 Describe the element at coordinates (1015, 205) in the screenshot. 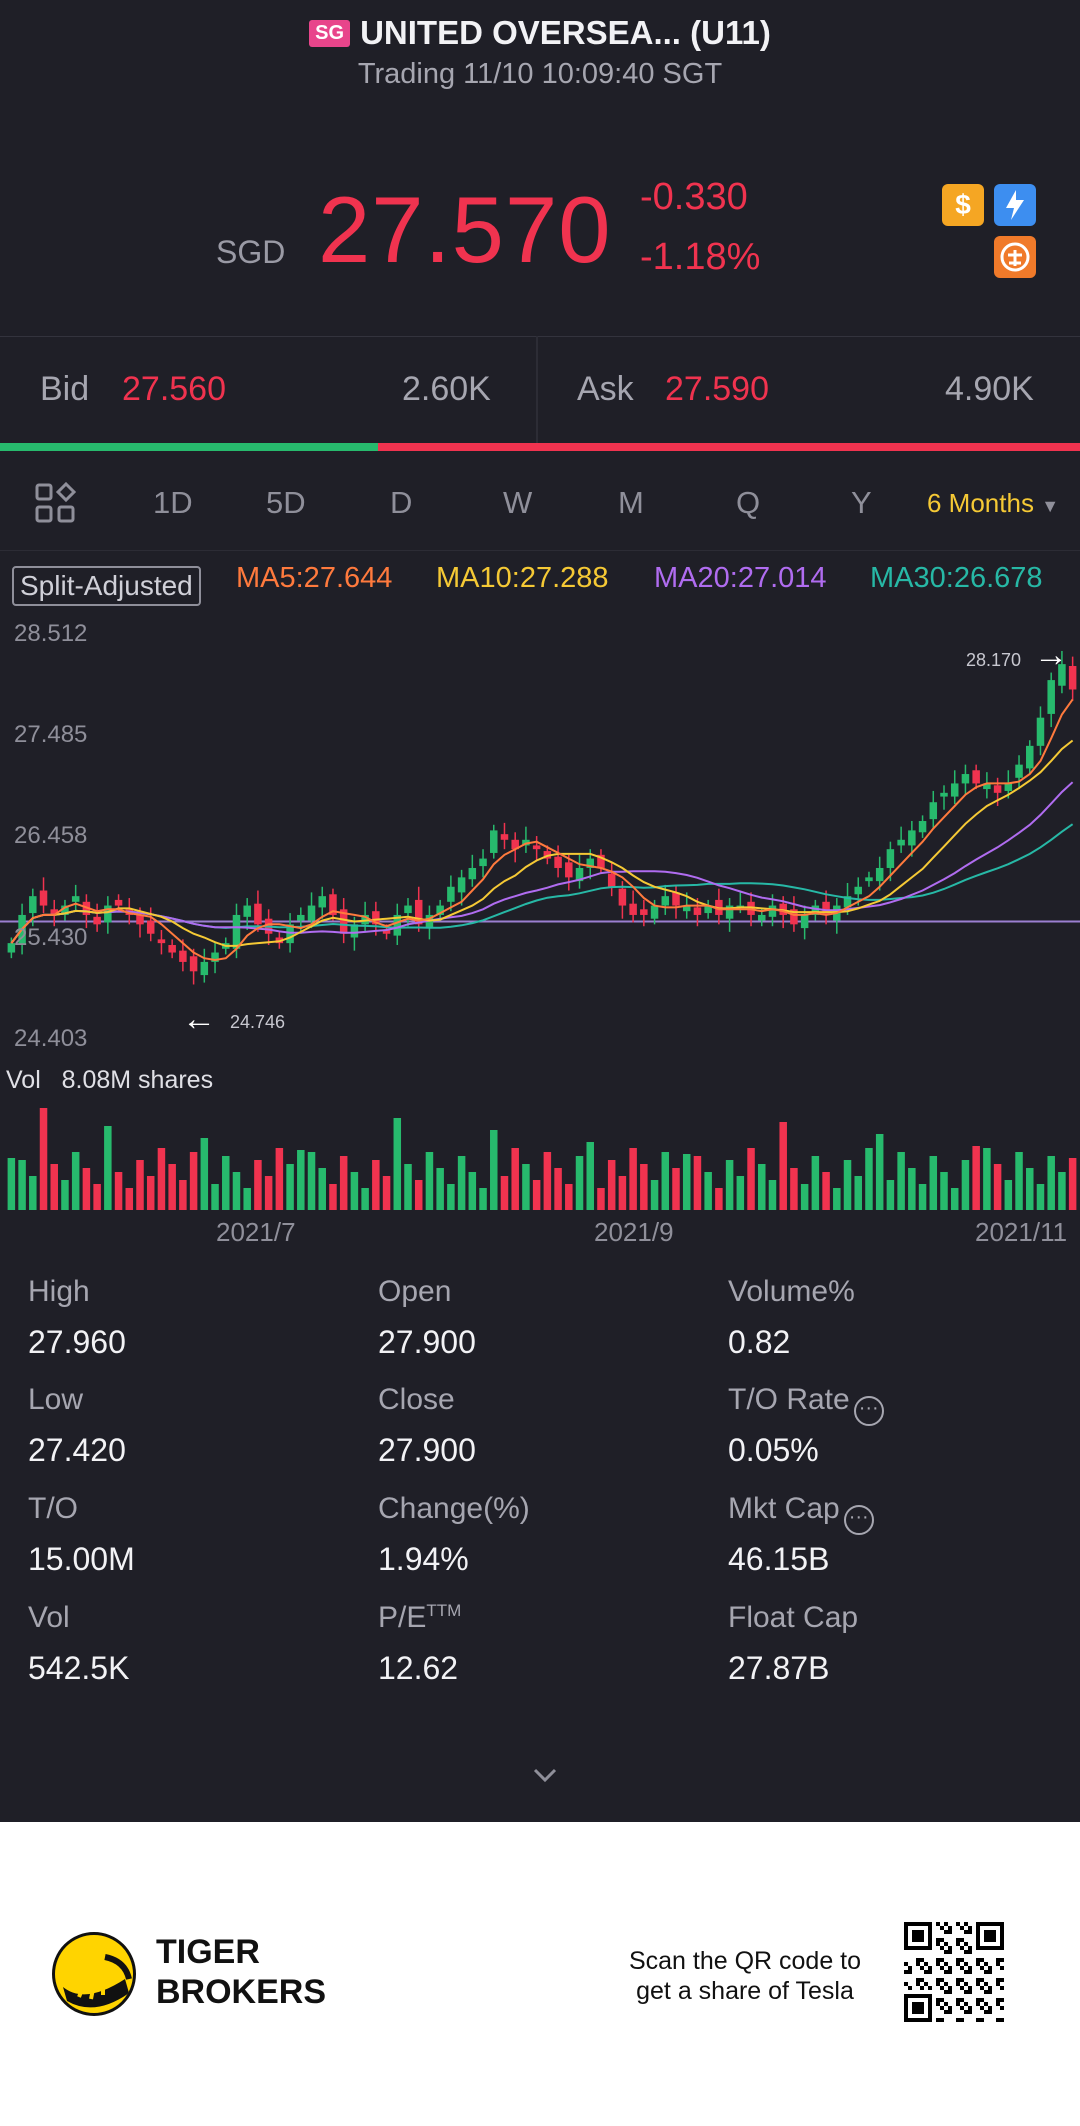

I see `lightning-icon` at that location.